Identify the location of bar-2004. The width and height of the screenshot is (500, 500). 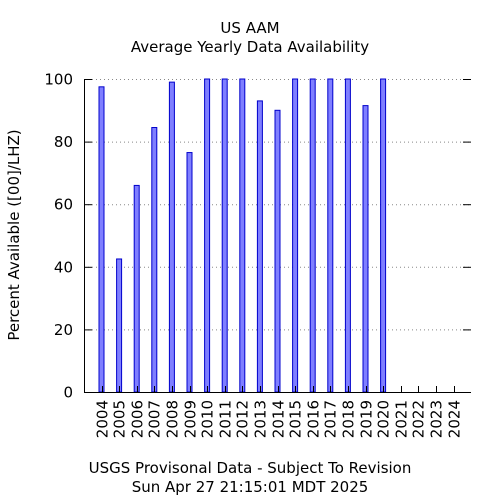
(101, 239).